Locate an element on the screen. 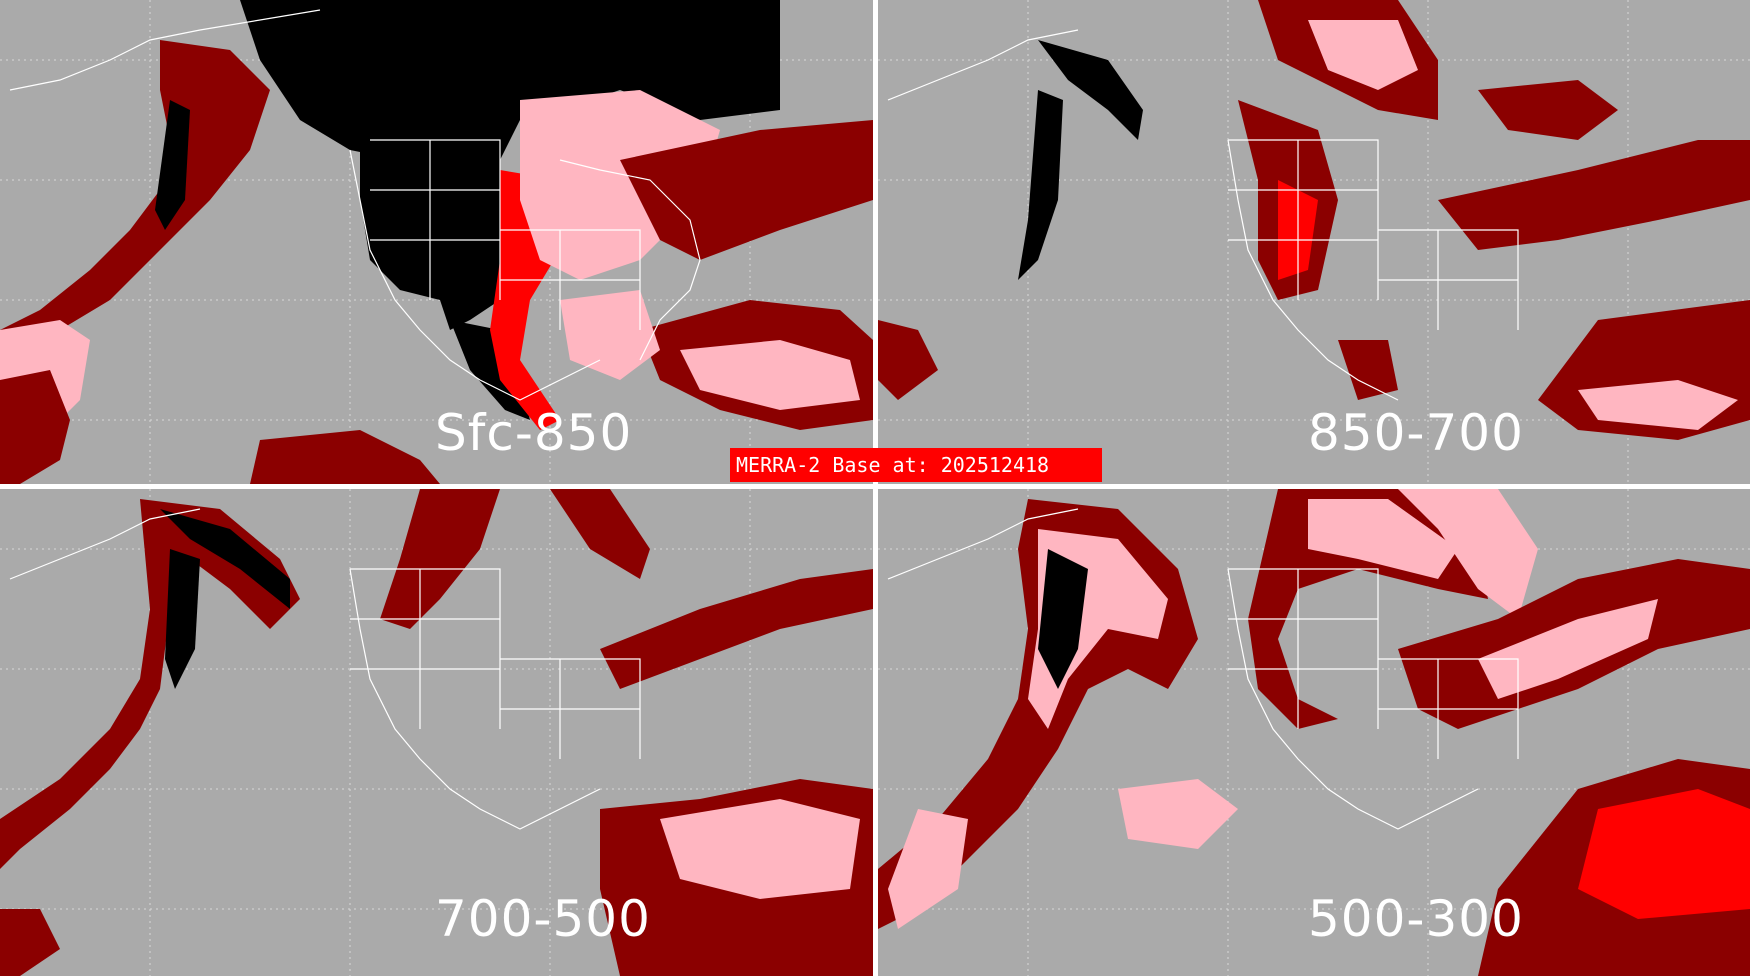  layer-label: 500-300 is located at coordinates (1416, 919).